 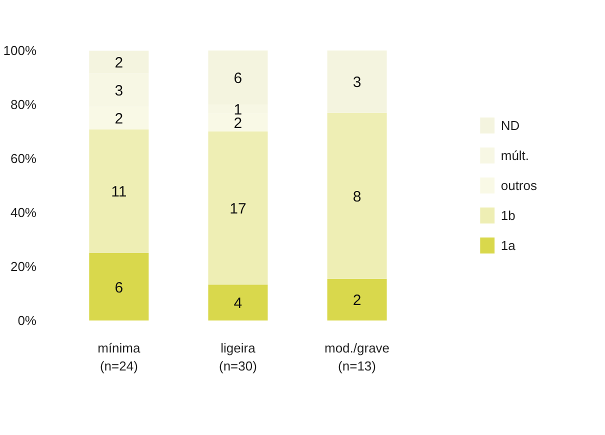 I want to click on legend-label: múlt., so click(x=515, y=155).